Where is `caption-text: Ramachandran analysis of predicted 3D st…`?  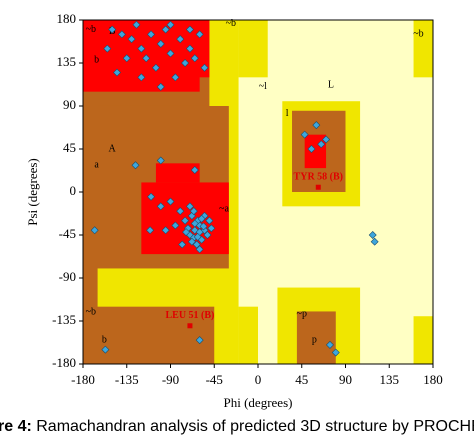
caption-text: Ramachandran analysis of predicted 3D st… is located at coordinates (253, 426).